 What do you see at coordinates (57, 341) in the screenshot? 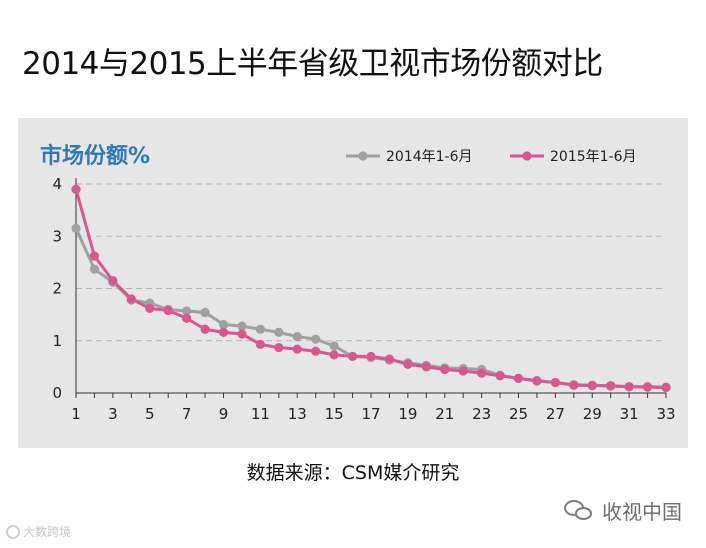
I see `y-tick-label: 1` at bounding box center [57, 341].